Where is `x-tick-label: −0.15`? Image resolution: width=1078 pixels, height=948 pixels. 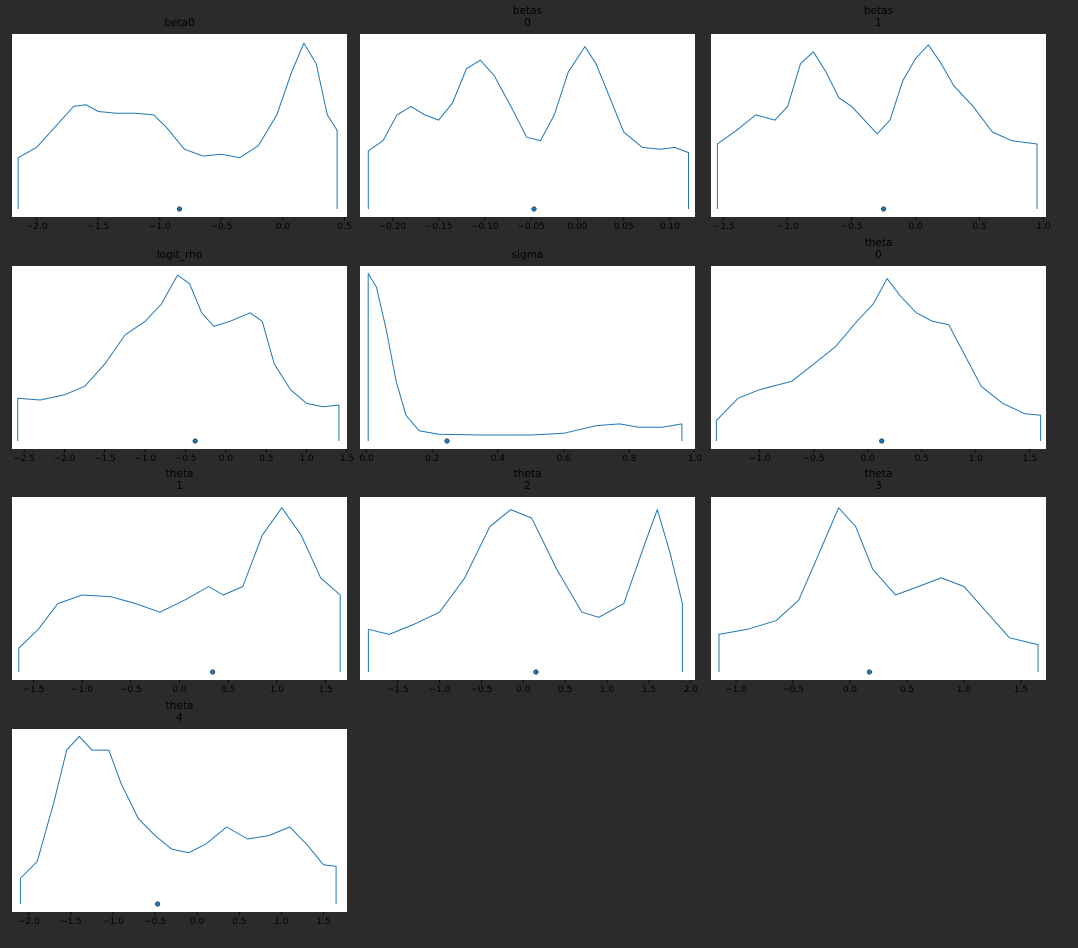
x-tick-label: −0.15 is located at coordinates (439, 227).